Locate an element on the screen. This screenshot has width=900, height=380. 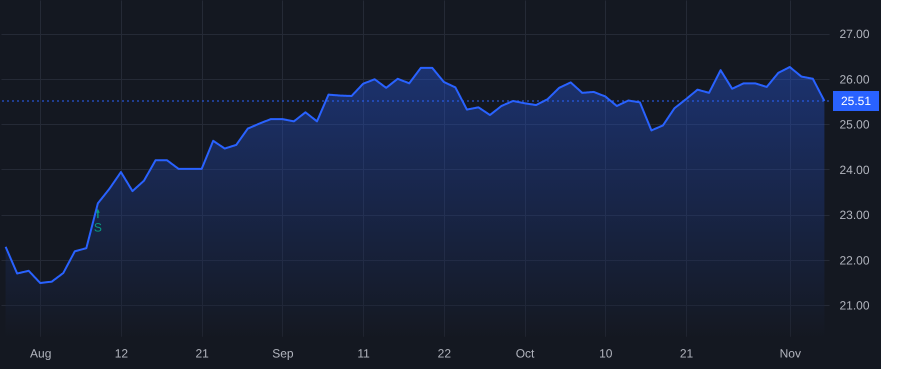
x-tick-label: 12 is located at coordinates (121, 353).